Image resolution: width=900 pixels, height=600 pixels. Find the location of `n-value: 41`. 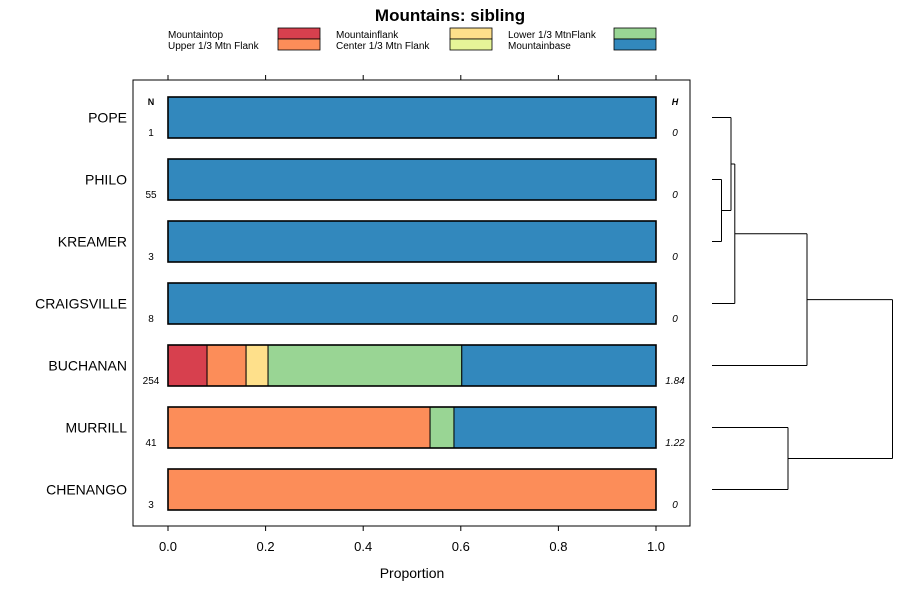

n-value: 41 is located at coordinates (151, 443).